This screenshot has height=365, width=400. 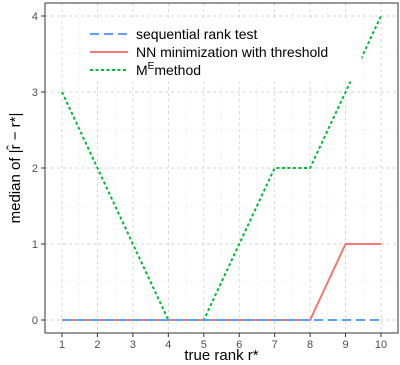 I want to click on x-tick-label: 9, so click(x=345, y=345).